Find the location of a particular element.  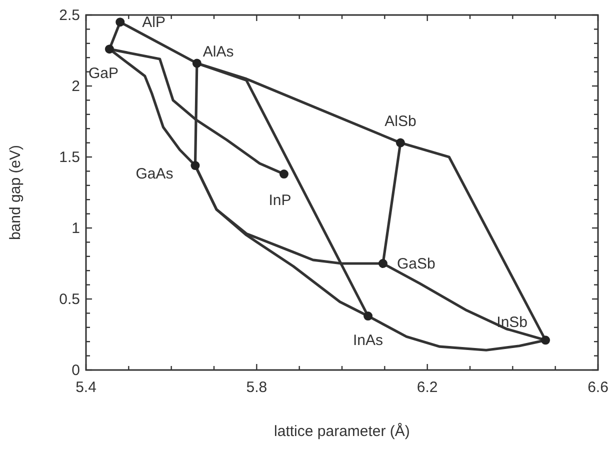

y-tick-label: 1.5 is located at coordinates (69, 157).